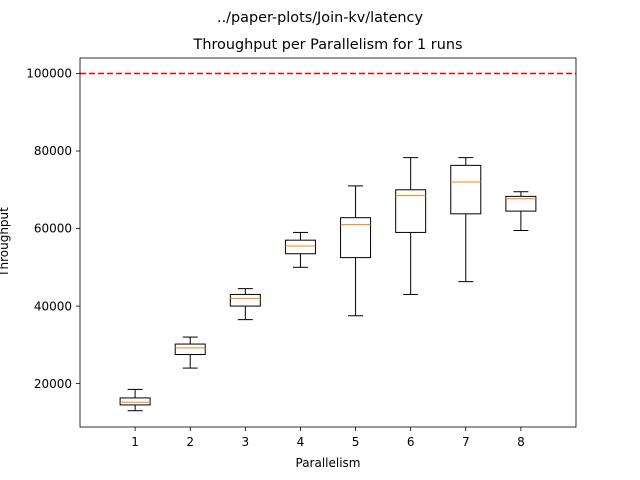 The width and height of the screenshot is (640, 480). Describe the element at coordinates (328, 45) in the screenshot. I see `chart-title: Throughput per Parallelism for 1 runs` at that location.